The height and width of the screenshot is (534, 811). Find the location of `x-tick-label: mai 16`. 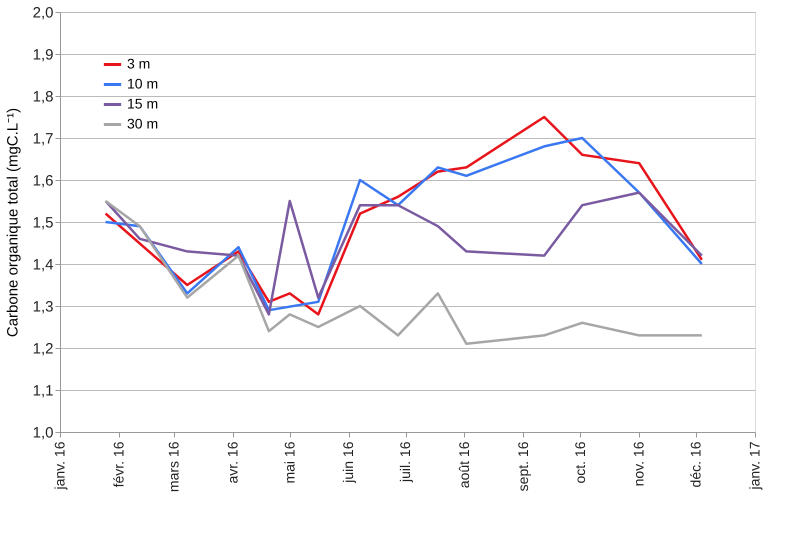

x-tick-label: mai 16 is located at coordinates (289, 462).